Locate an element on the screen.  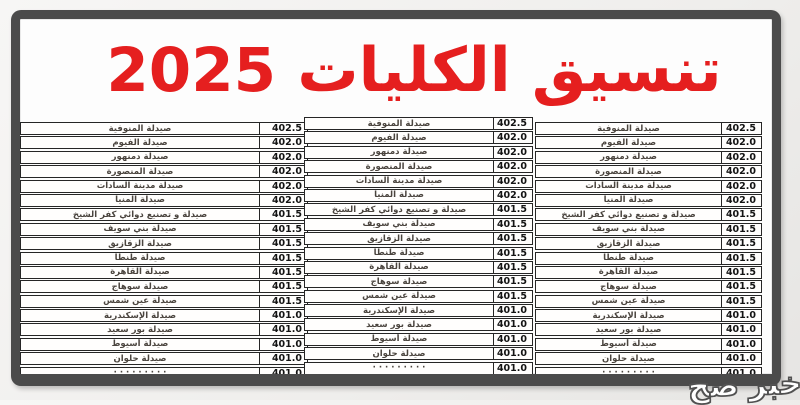
table-row: صيدلة طنطا 401.5 is located at coordinates (648, 258).